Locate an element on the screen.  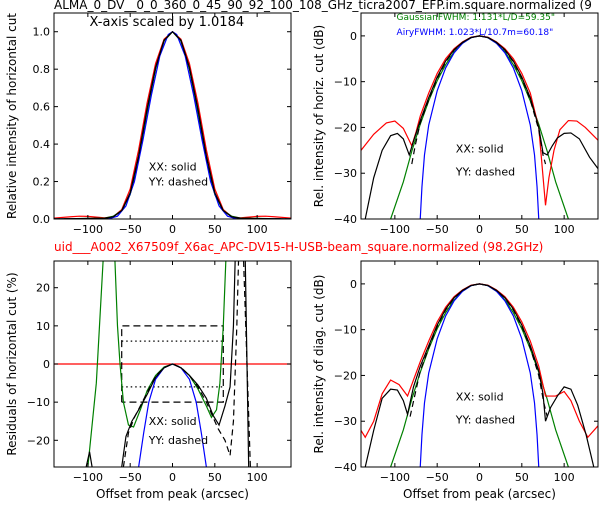
annotation-text: X-axis scaled by 1.0184 is located at coordinates (167, 22).